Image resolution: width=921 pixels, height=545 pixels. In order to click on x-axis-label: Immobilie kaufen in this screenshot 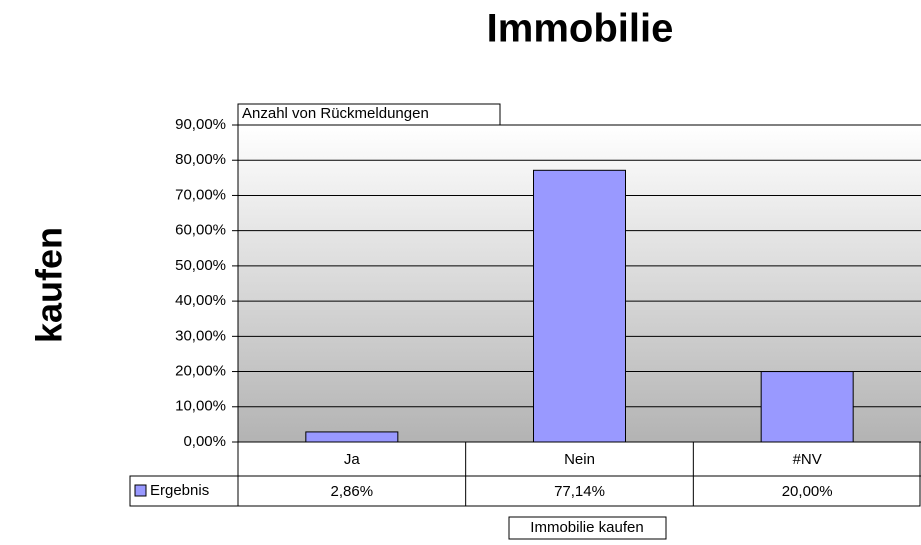, I will do `click(586, 527)`.